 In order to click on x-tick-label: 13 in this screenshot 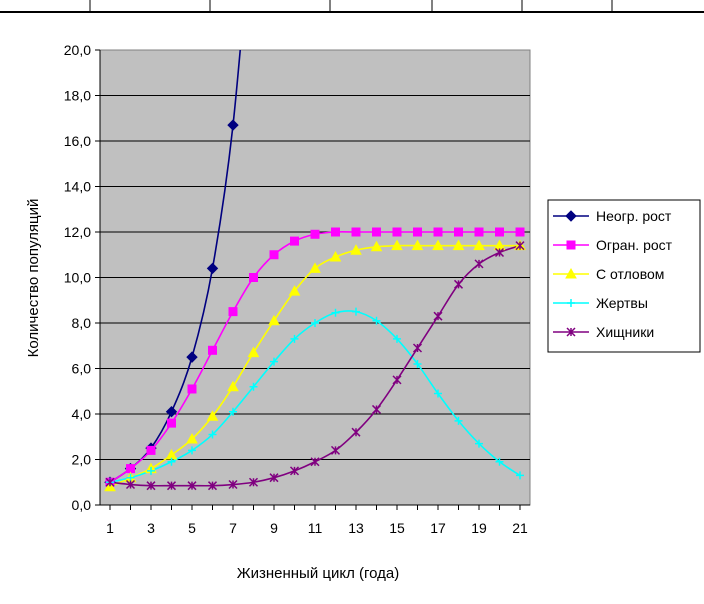, I will do `click(356, 528)`.